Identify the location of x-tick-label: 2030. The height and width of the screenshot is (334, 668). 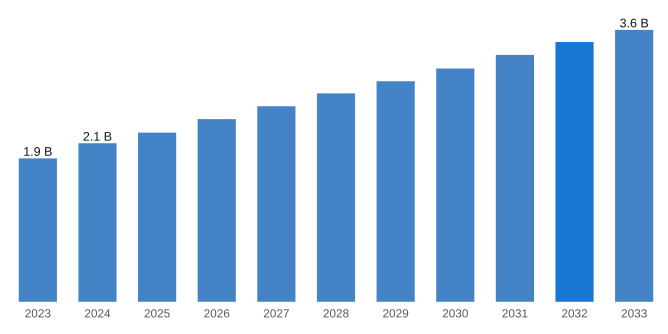
(455, 313).